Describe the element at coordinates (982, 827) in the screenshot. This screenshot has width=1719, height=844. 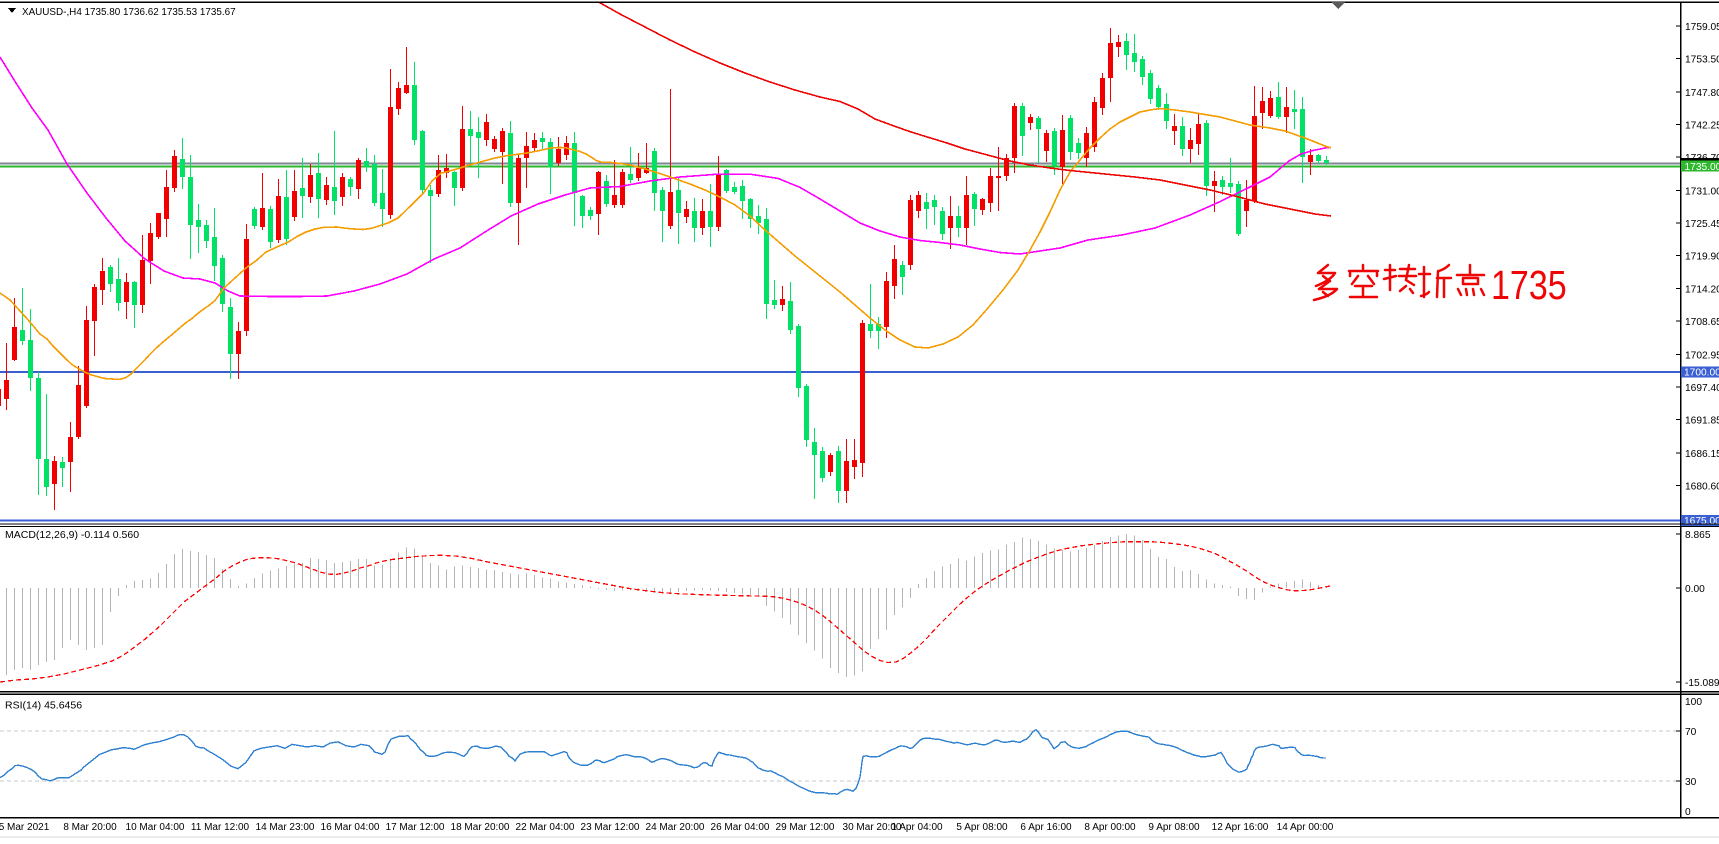
I see `svg-text: 5 Apr 08:00` at that location.